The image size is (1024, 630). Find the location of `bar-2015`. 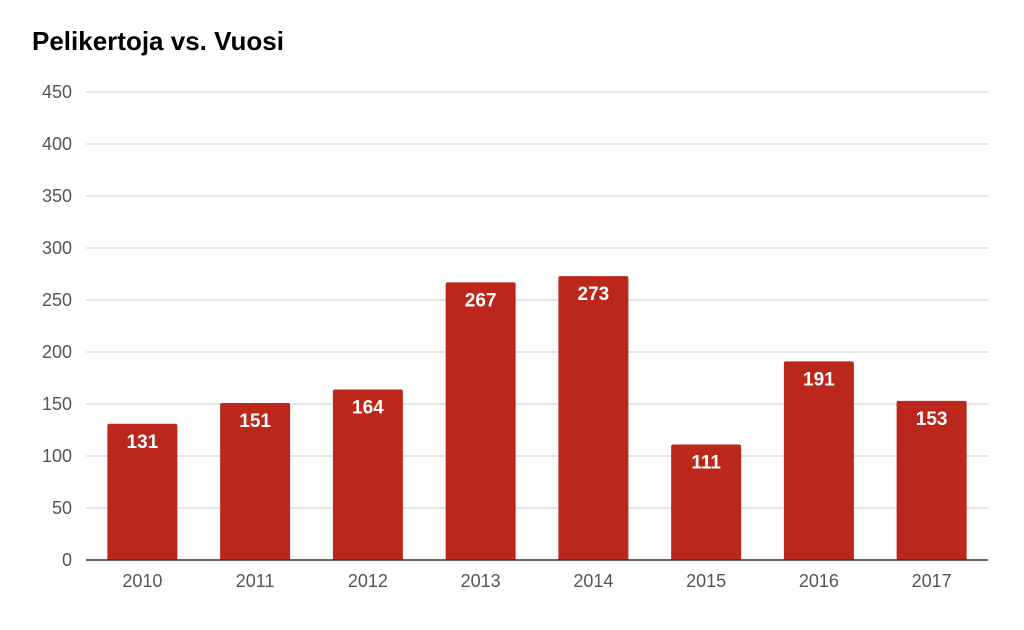

bar-2015 is located at coordinates (706, 502).